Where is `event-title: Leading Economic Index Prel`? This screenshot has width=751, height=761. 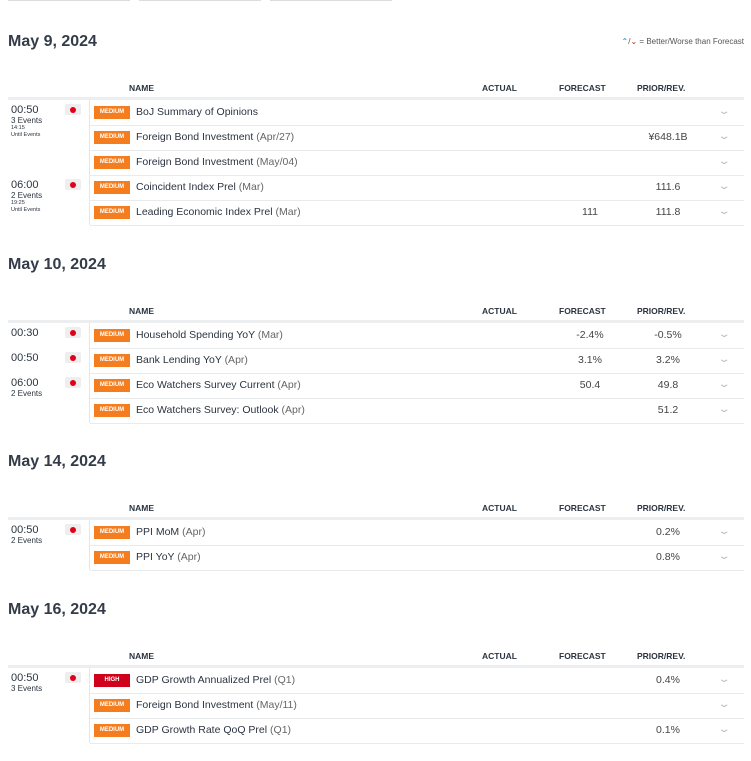 event-title: Leading Economic Index Prel is located at coordinates (204, 212).